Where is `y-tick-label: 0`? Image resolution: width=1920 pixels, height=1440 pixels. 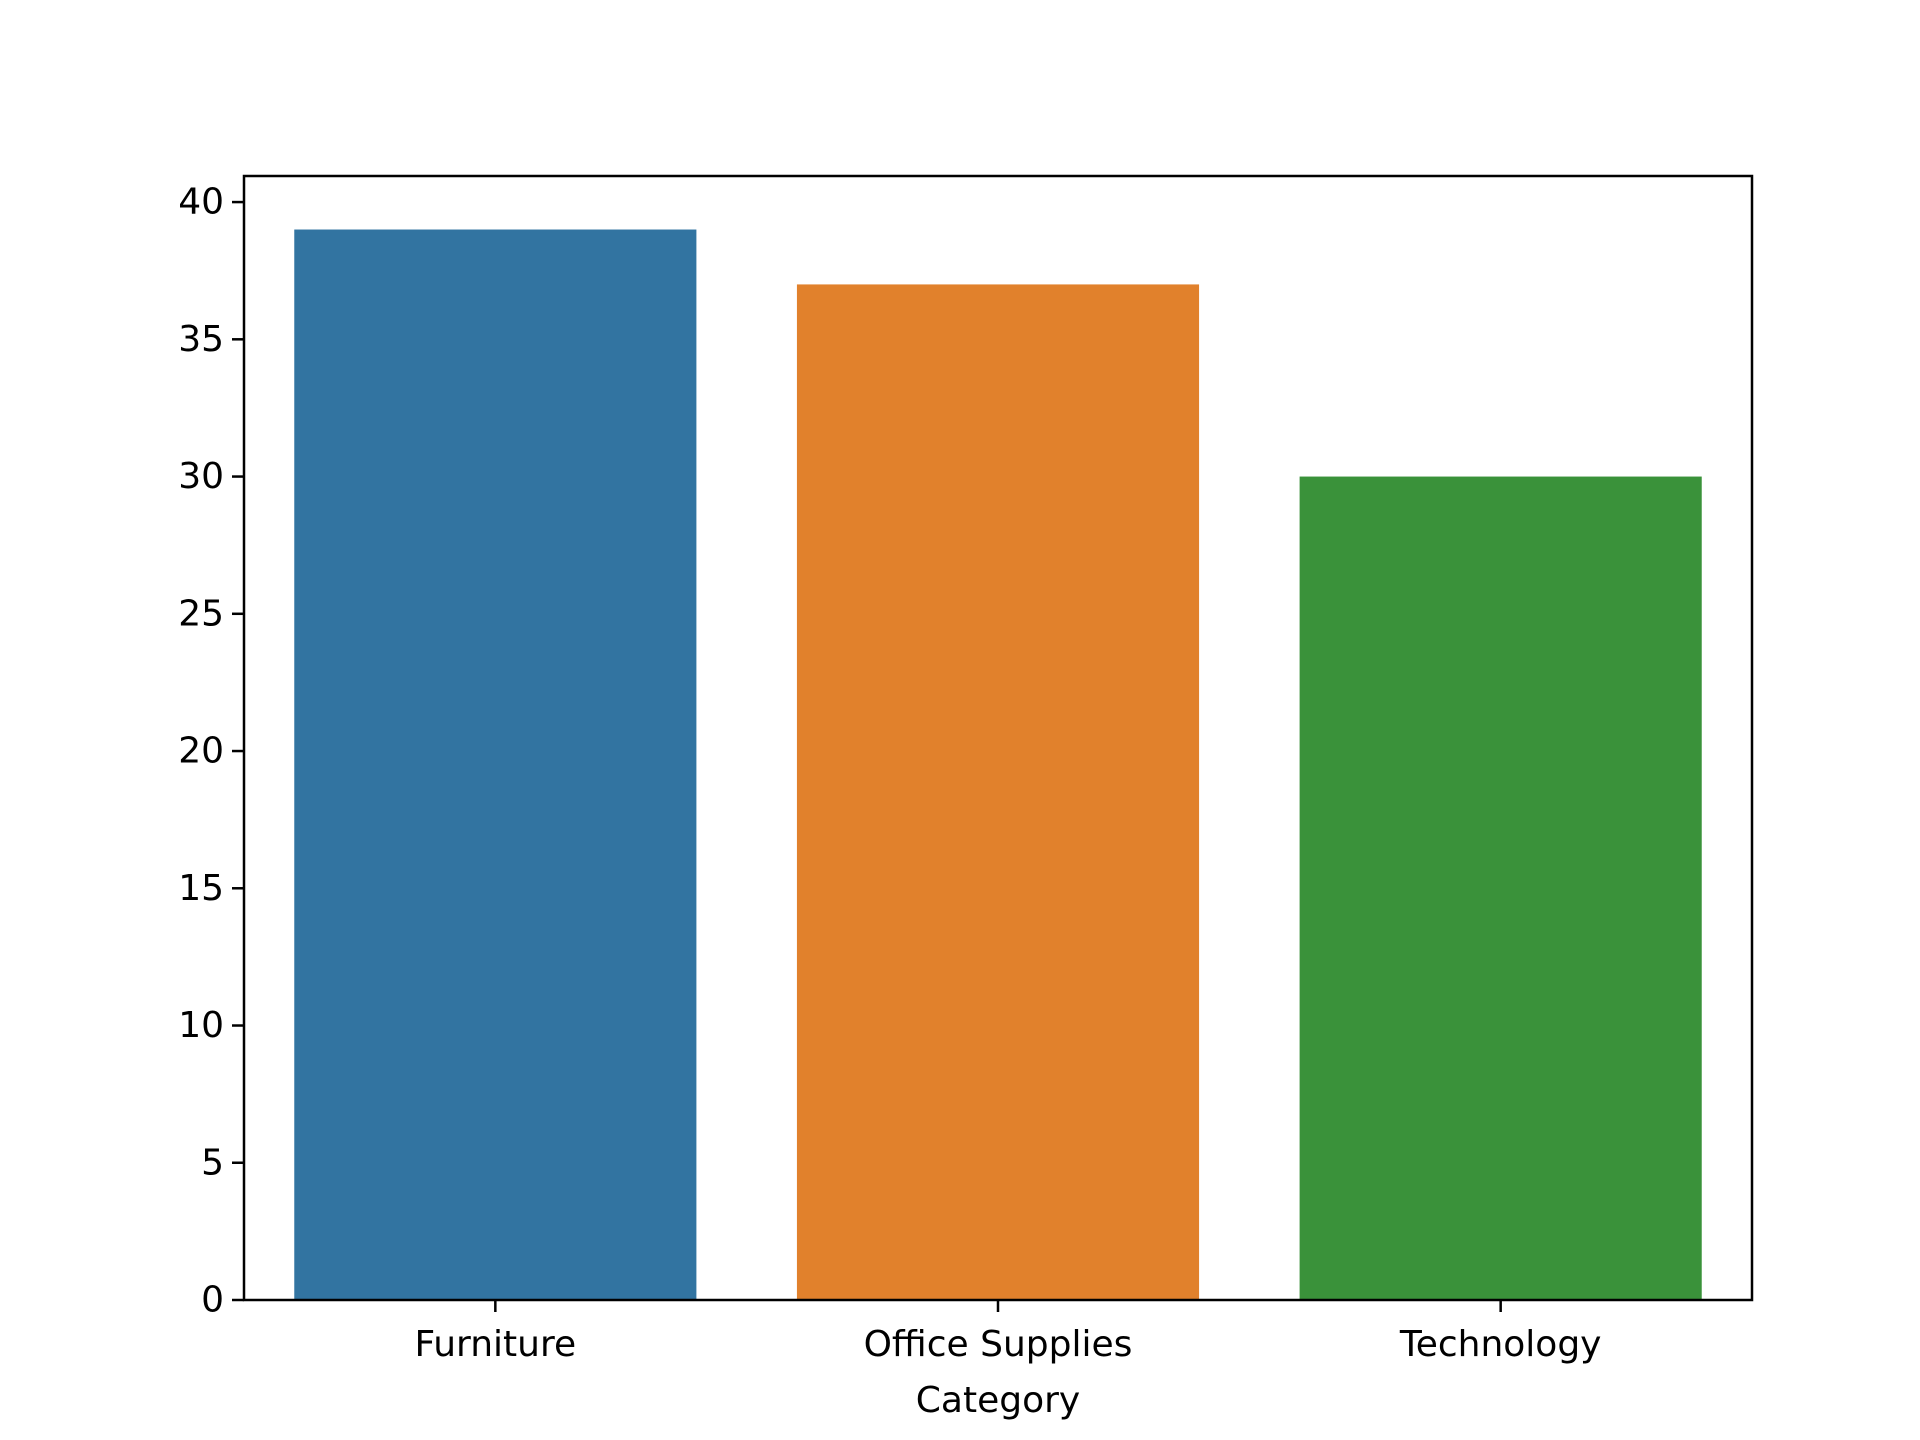 y-tick-label: 0 is located at coordinates (212, 1300).